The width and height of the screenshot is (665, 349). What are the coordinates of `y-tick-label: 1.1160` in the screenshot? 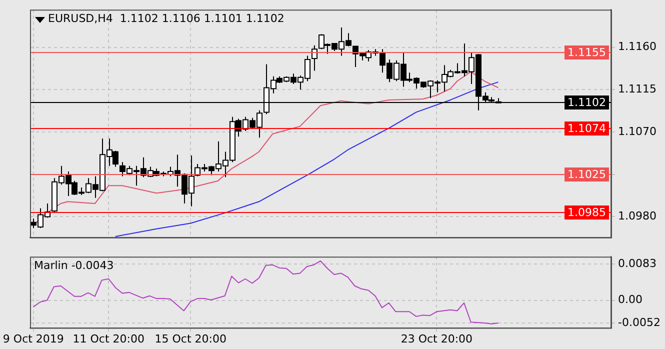 It's located at (637, 47).